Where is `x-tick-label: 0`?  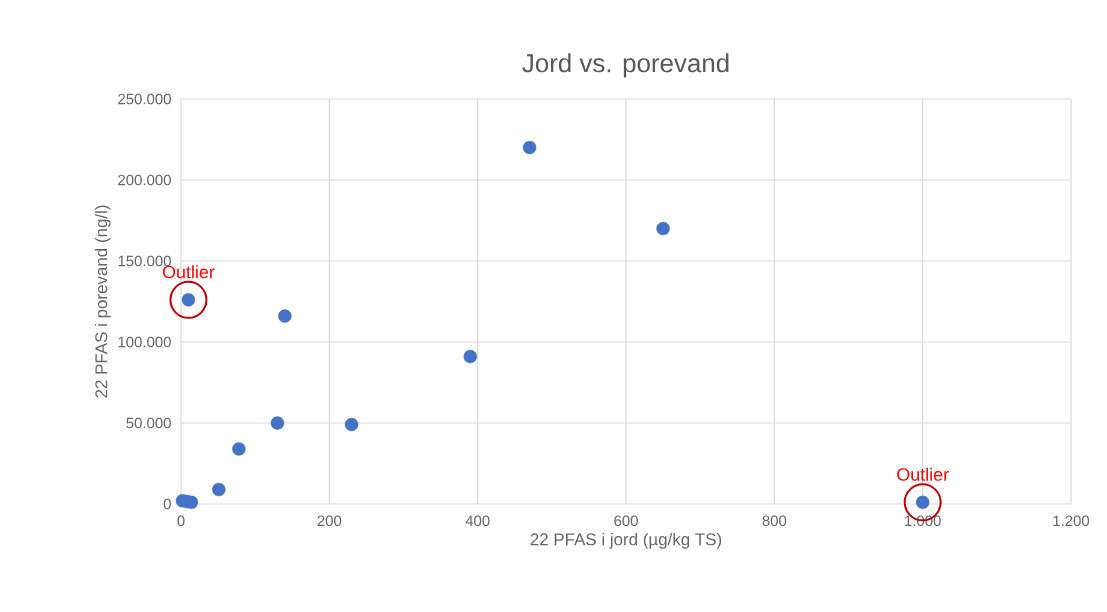
x-tick-label: 0 is located at coordinates (181, 521).